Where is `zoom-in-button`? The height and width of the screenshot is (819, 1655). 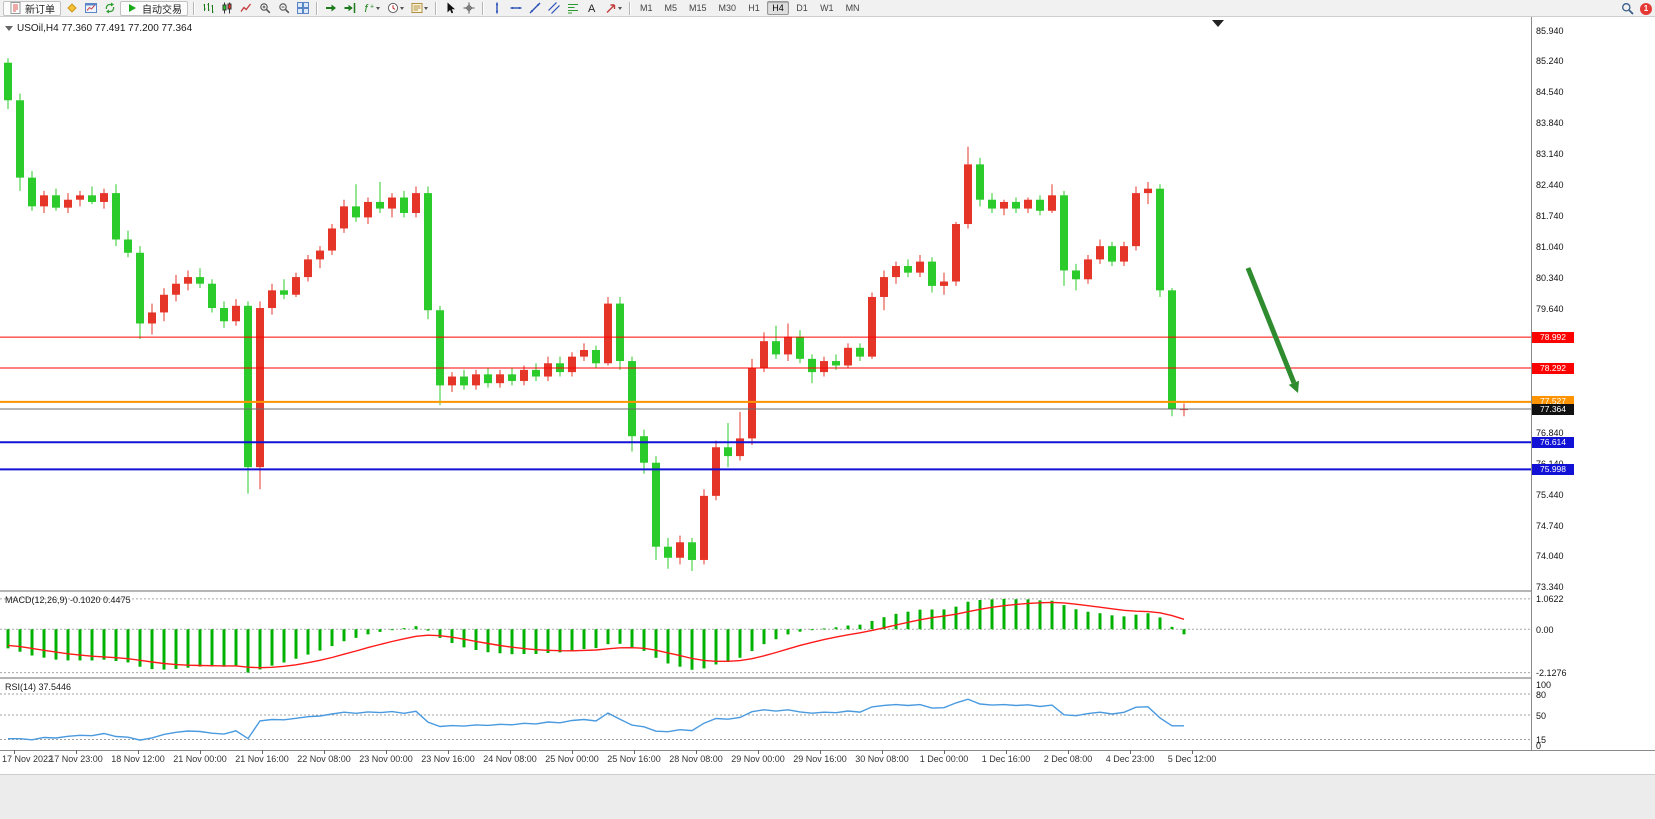 zoom-in-button is located at coordinates (264, 8).